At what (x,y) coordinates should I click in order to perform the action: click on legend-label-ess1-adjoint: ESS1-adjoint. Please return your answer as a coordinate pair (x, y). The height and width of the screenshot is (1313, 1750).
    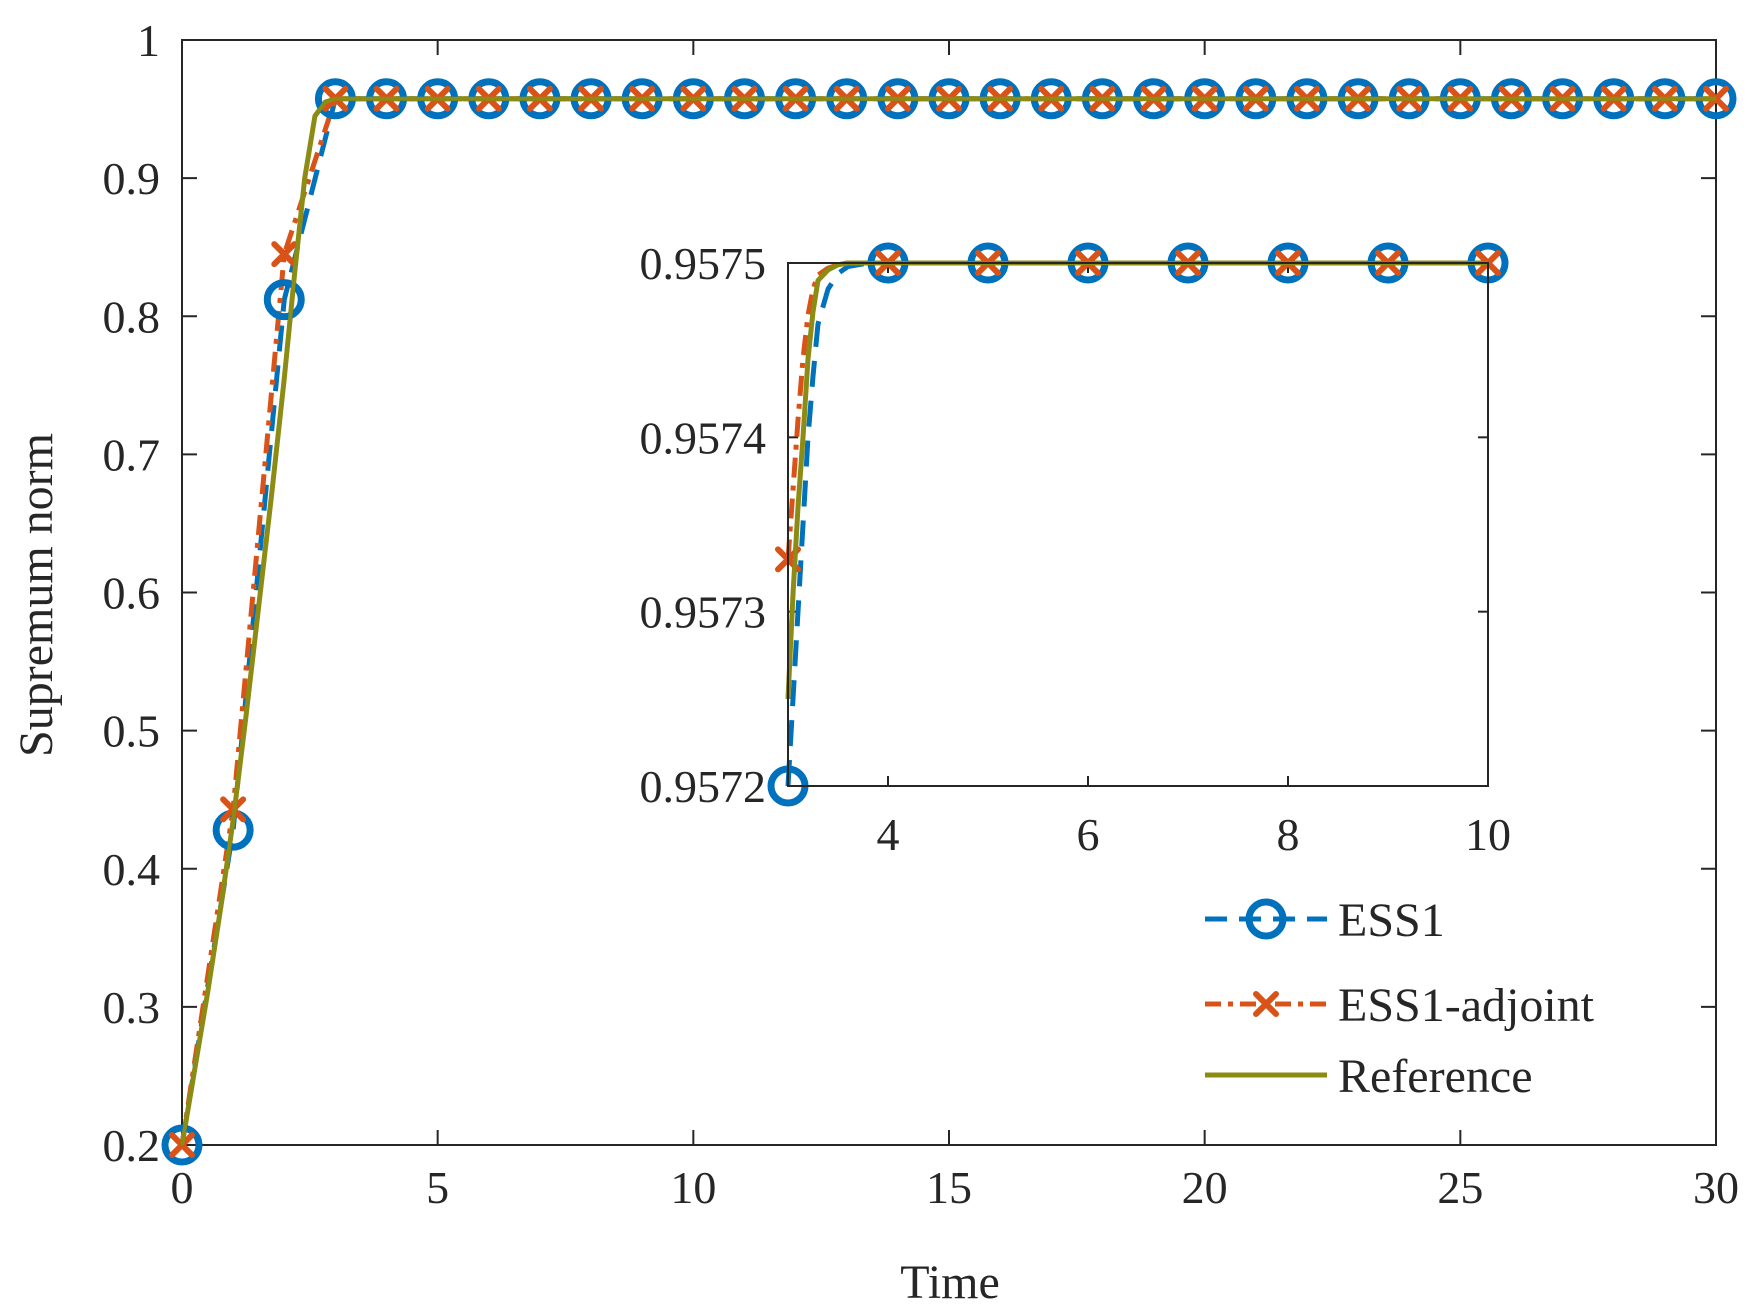
    Looking at the image, I should click on (1466, 1005).